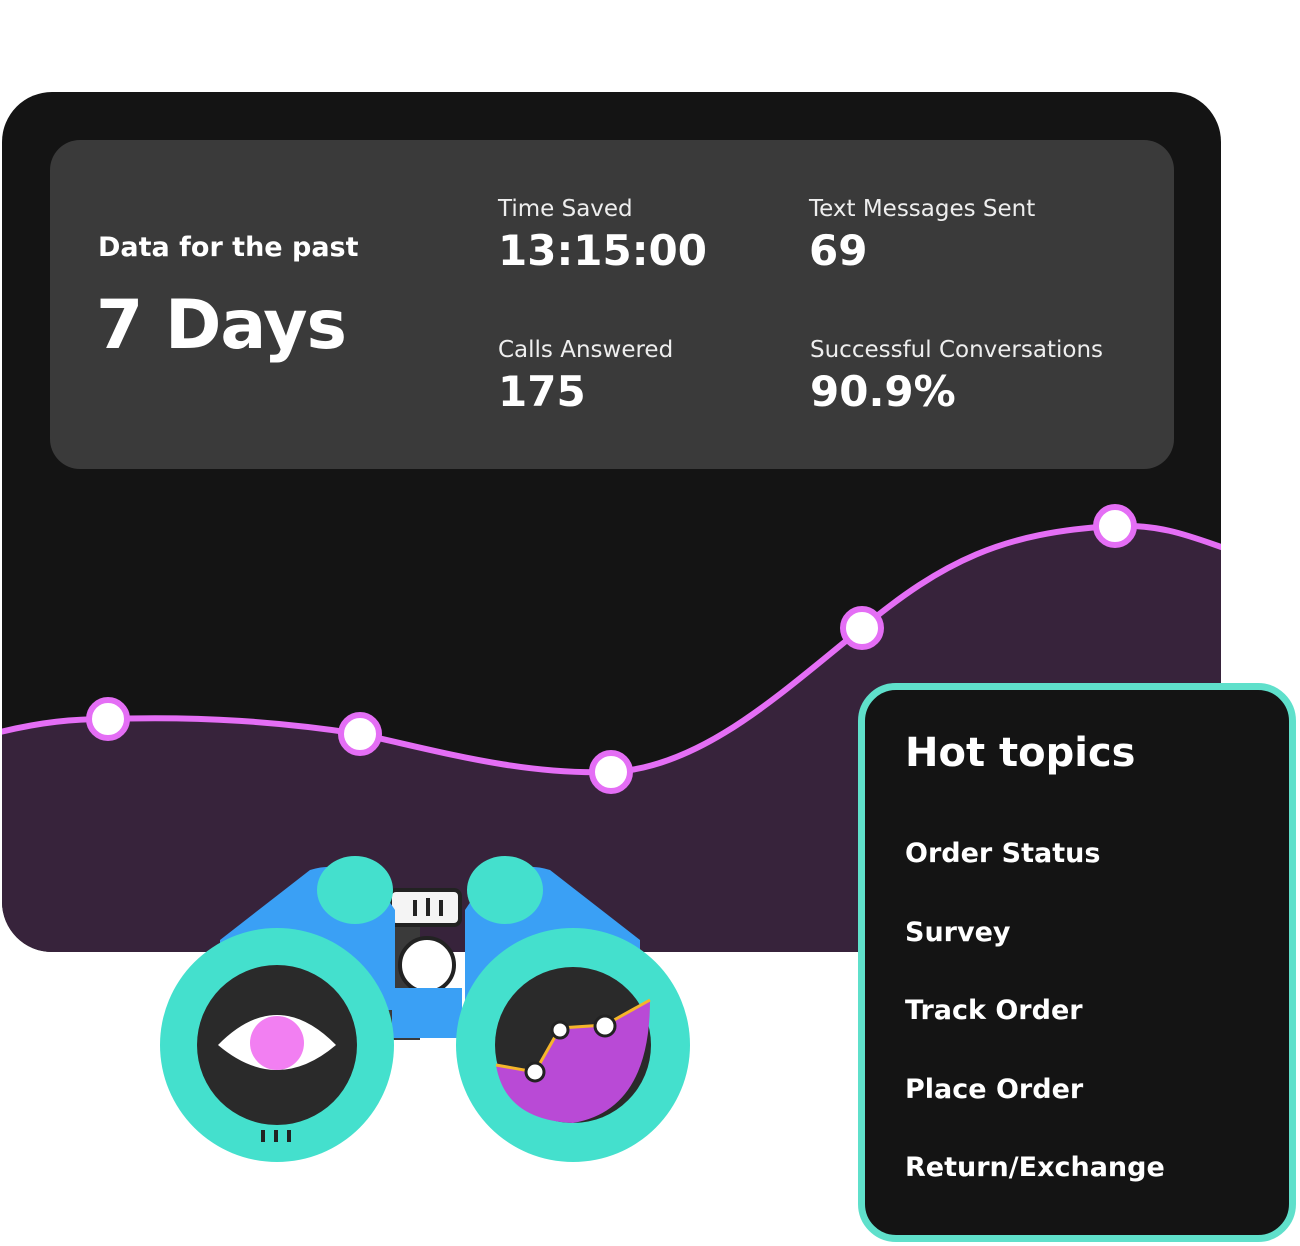 Image resolution: width=1300 pixels, height=1246 pixels. Describe the element at coordinates (994, 1010) in the screenshot. I see `topic-item: Track Order` at that location.